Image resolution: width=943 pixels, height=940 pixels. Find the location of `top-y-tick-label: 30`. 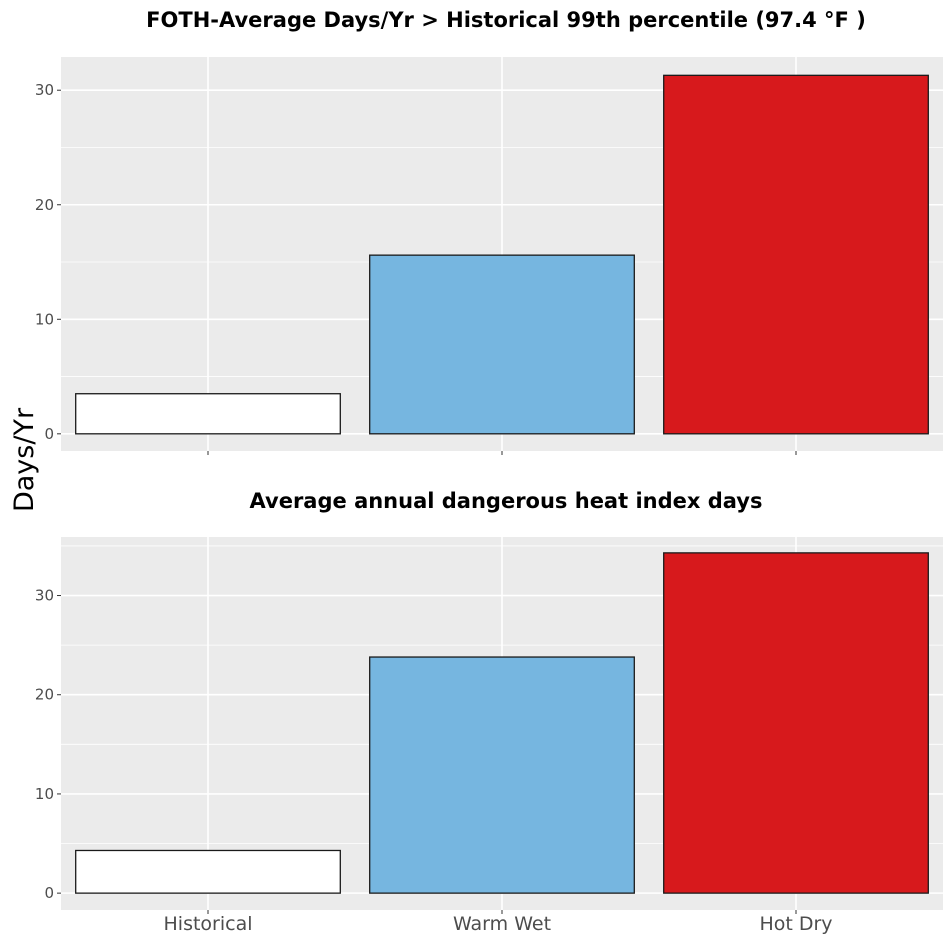

top-y-tick-label: 30 is located at coordinates (44, 90).